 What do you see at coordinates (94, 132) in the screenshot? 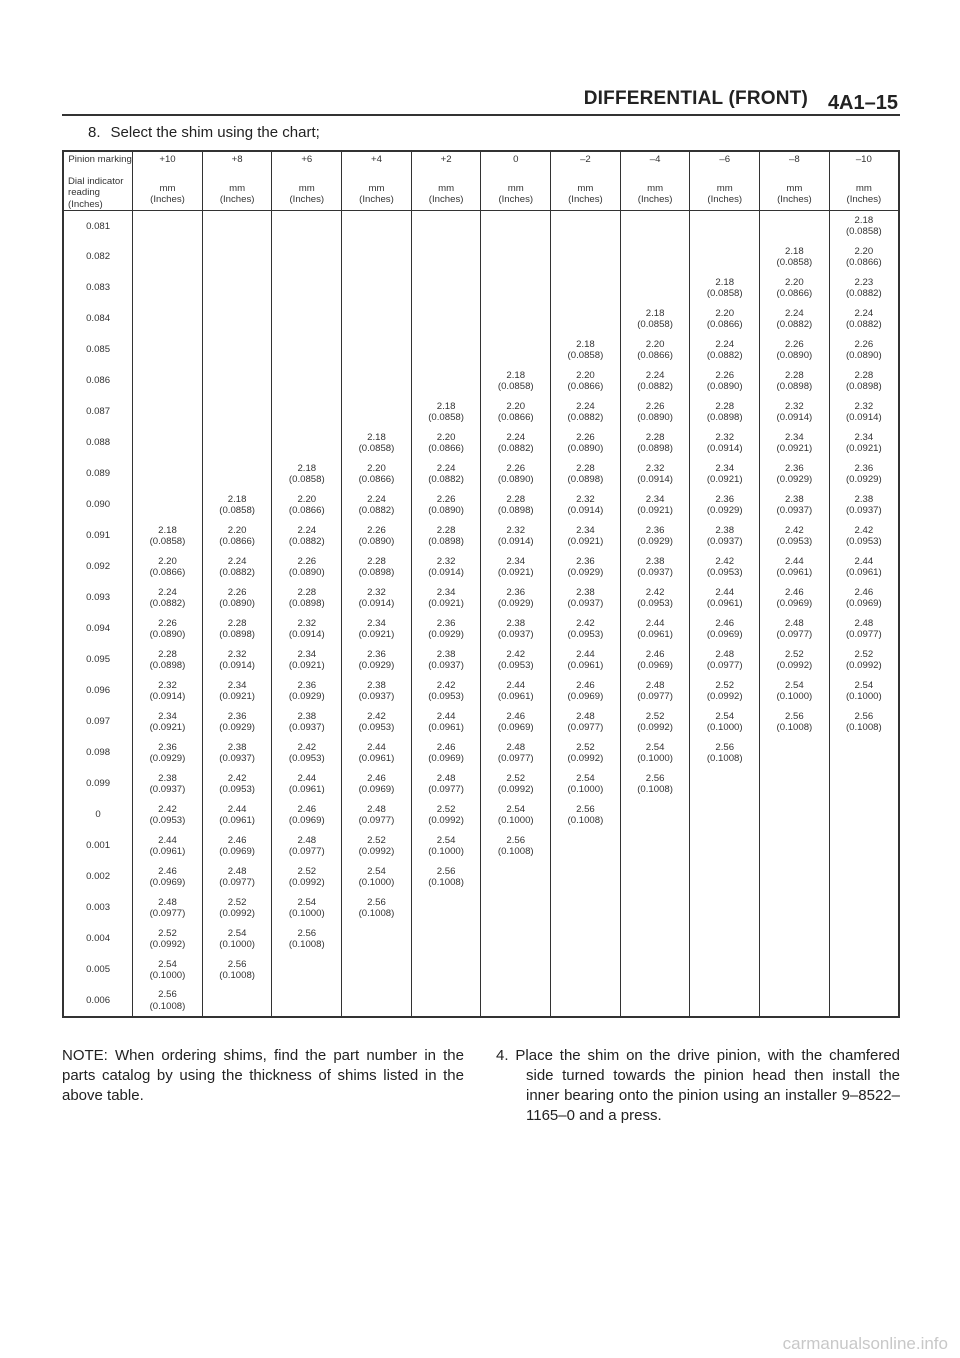
I see `step-number: 8.` at bounding box center [94, 132].